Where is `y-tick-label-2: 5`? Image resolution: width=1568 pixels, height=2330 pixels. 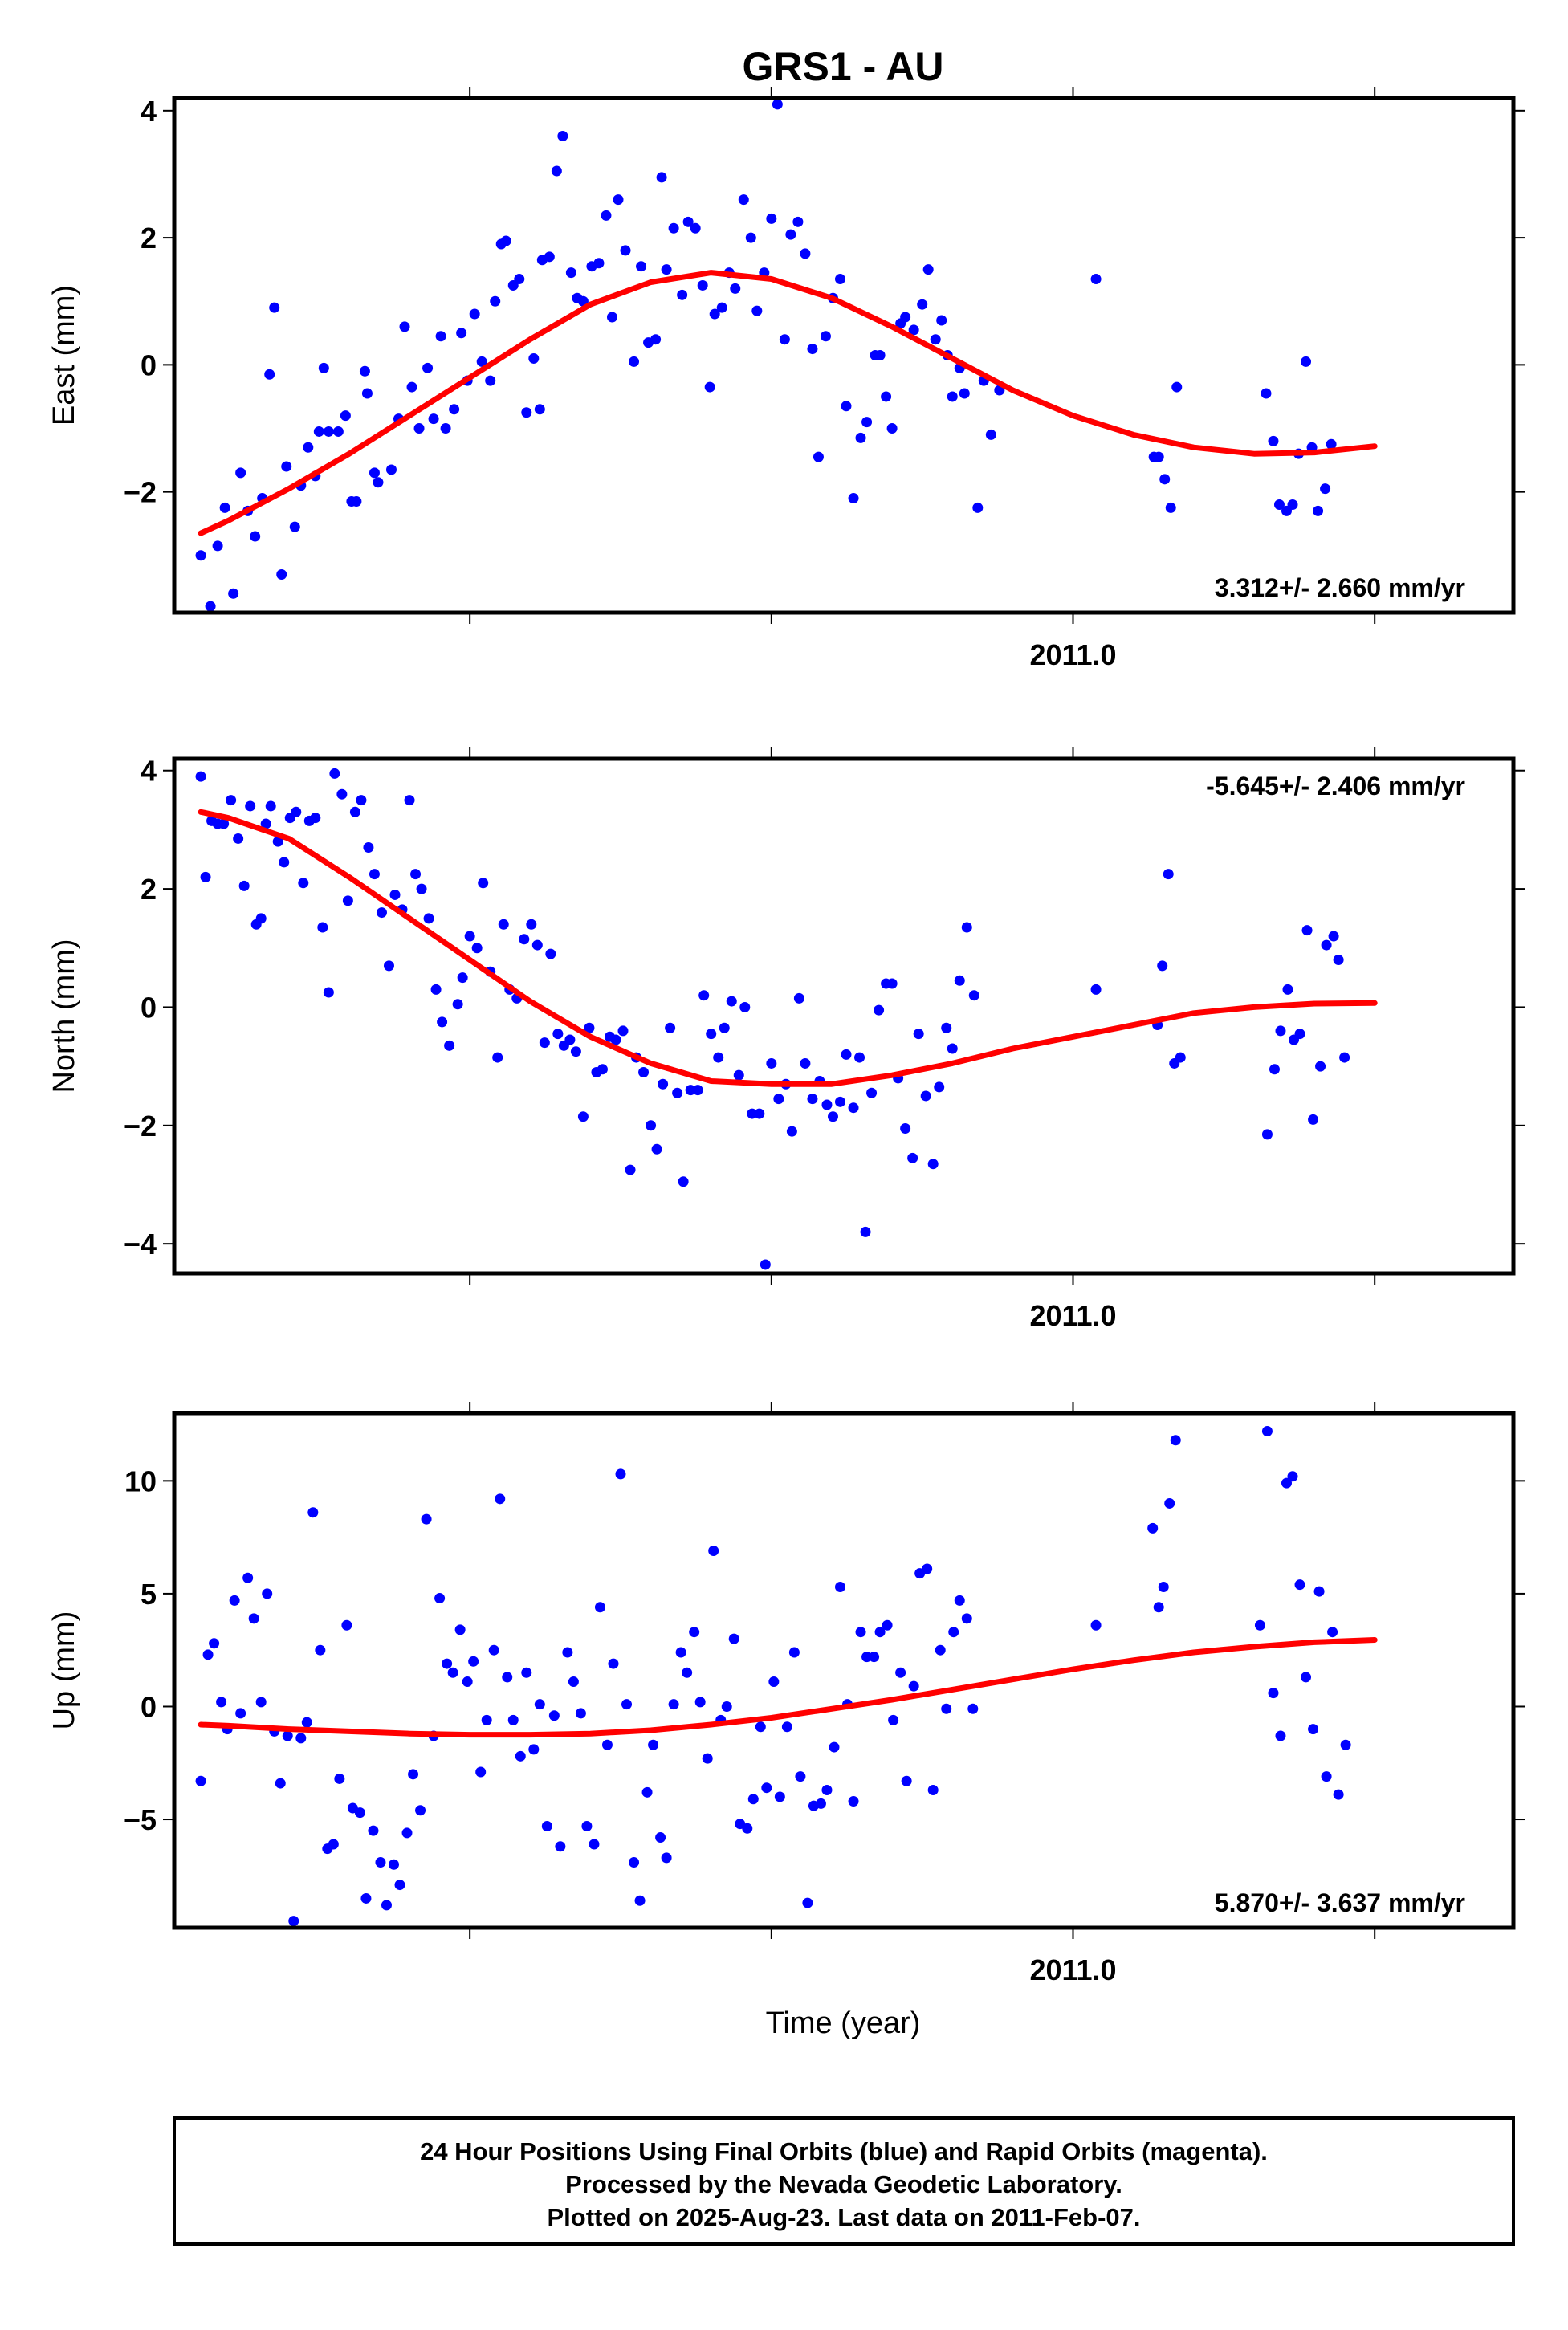
y-tick-label-2: 5 is located at coordinates (149, 1594).